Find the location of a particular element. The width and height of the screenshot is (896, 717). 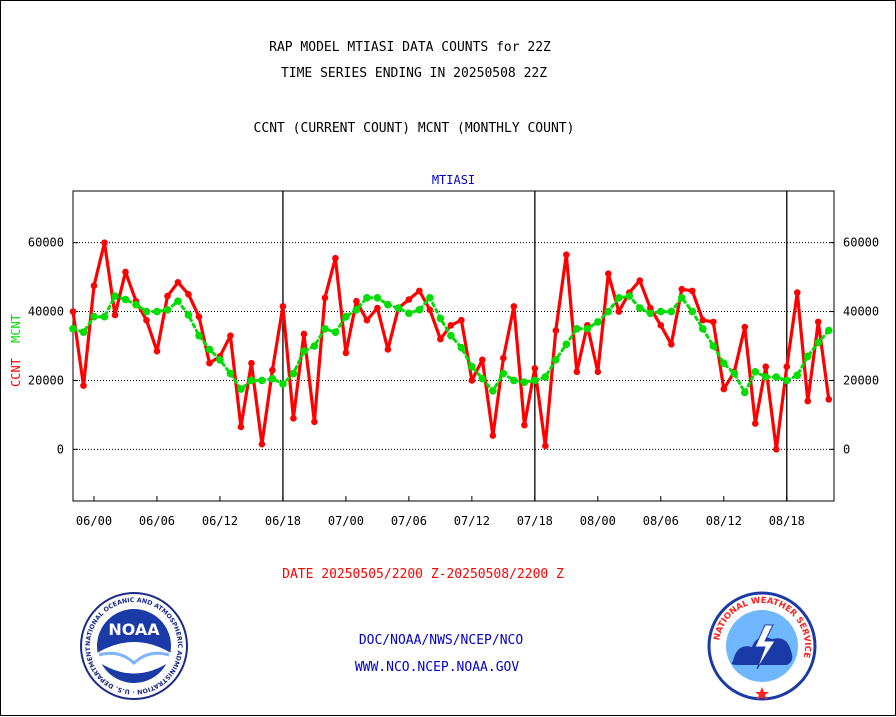

nws-logo: NATIONAL WEATHER SERVICE is located at coordinates (762, 646).